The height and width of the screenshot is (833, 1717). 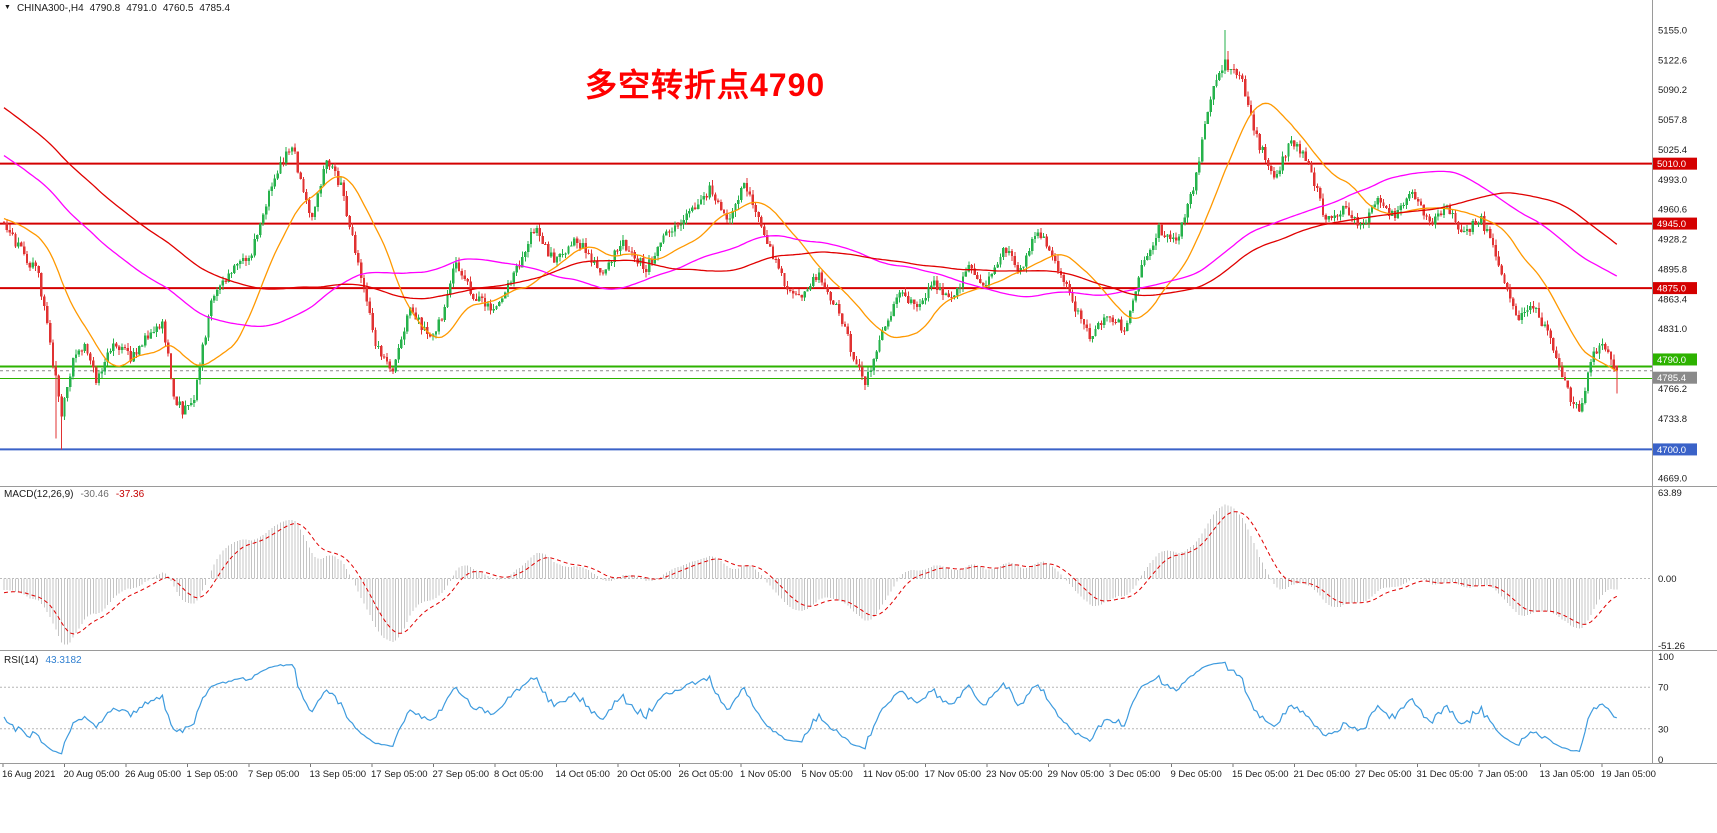 I want to click on macd-main-value: -30.46, so click(x=94, y=494).